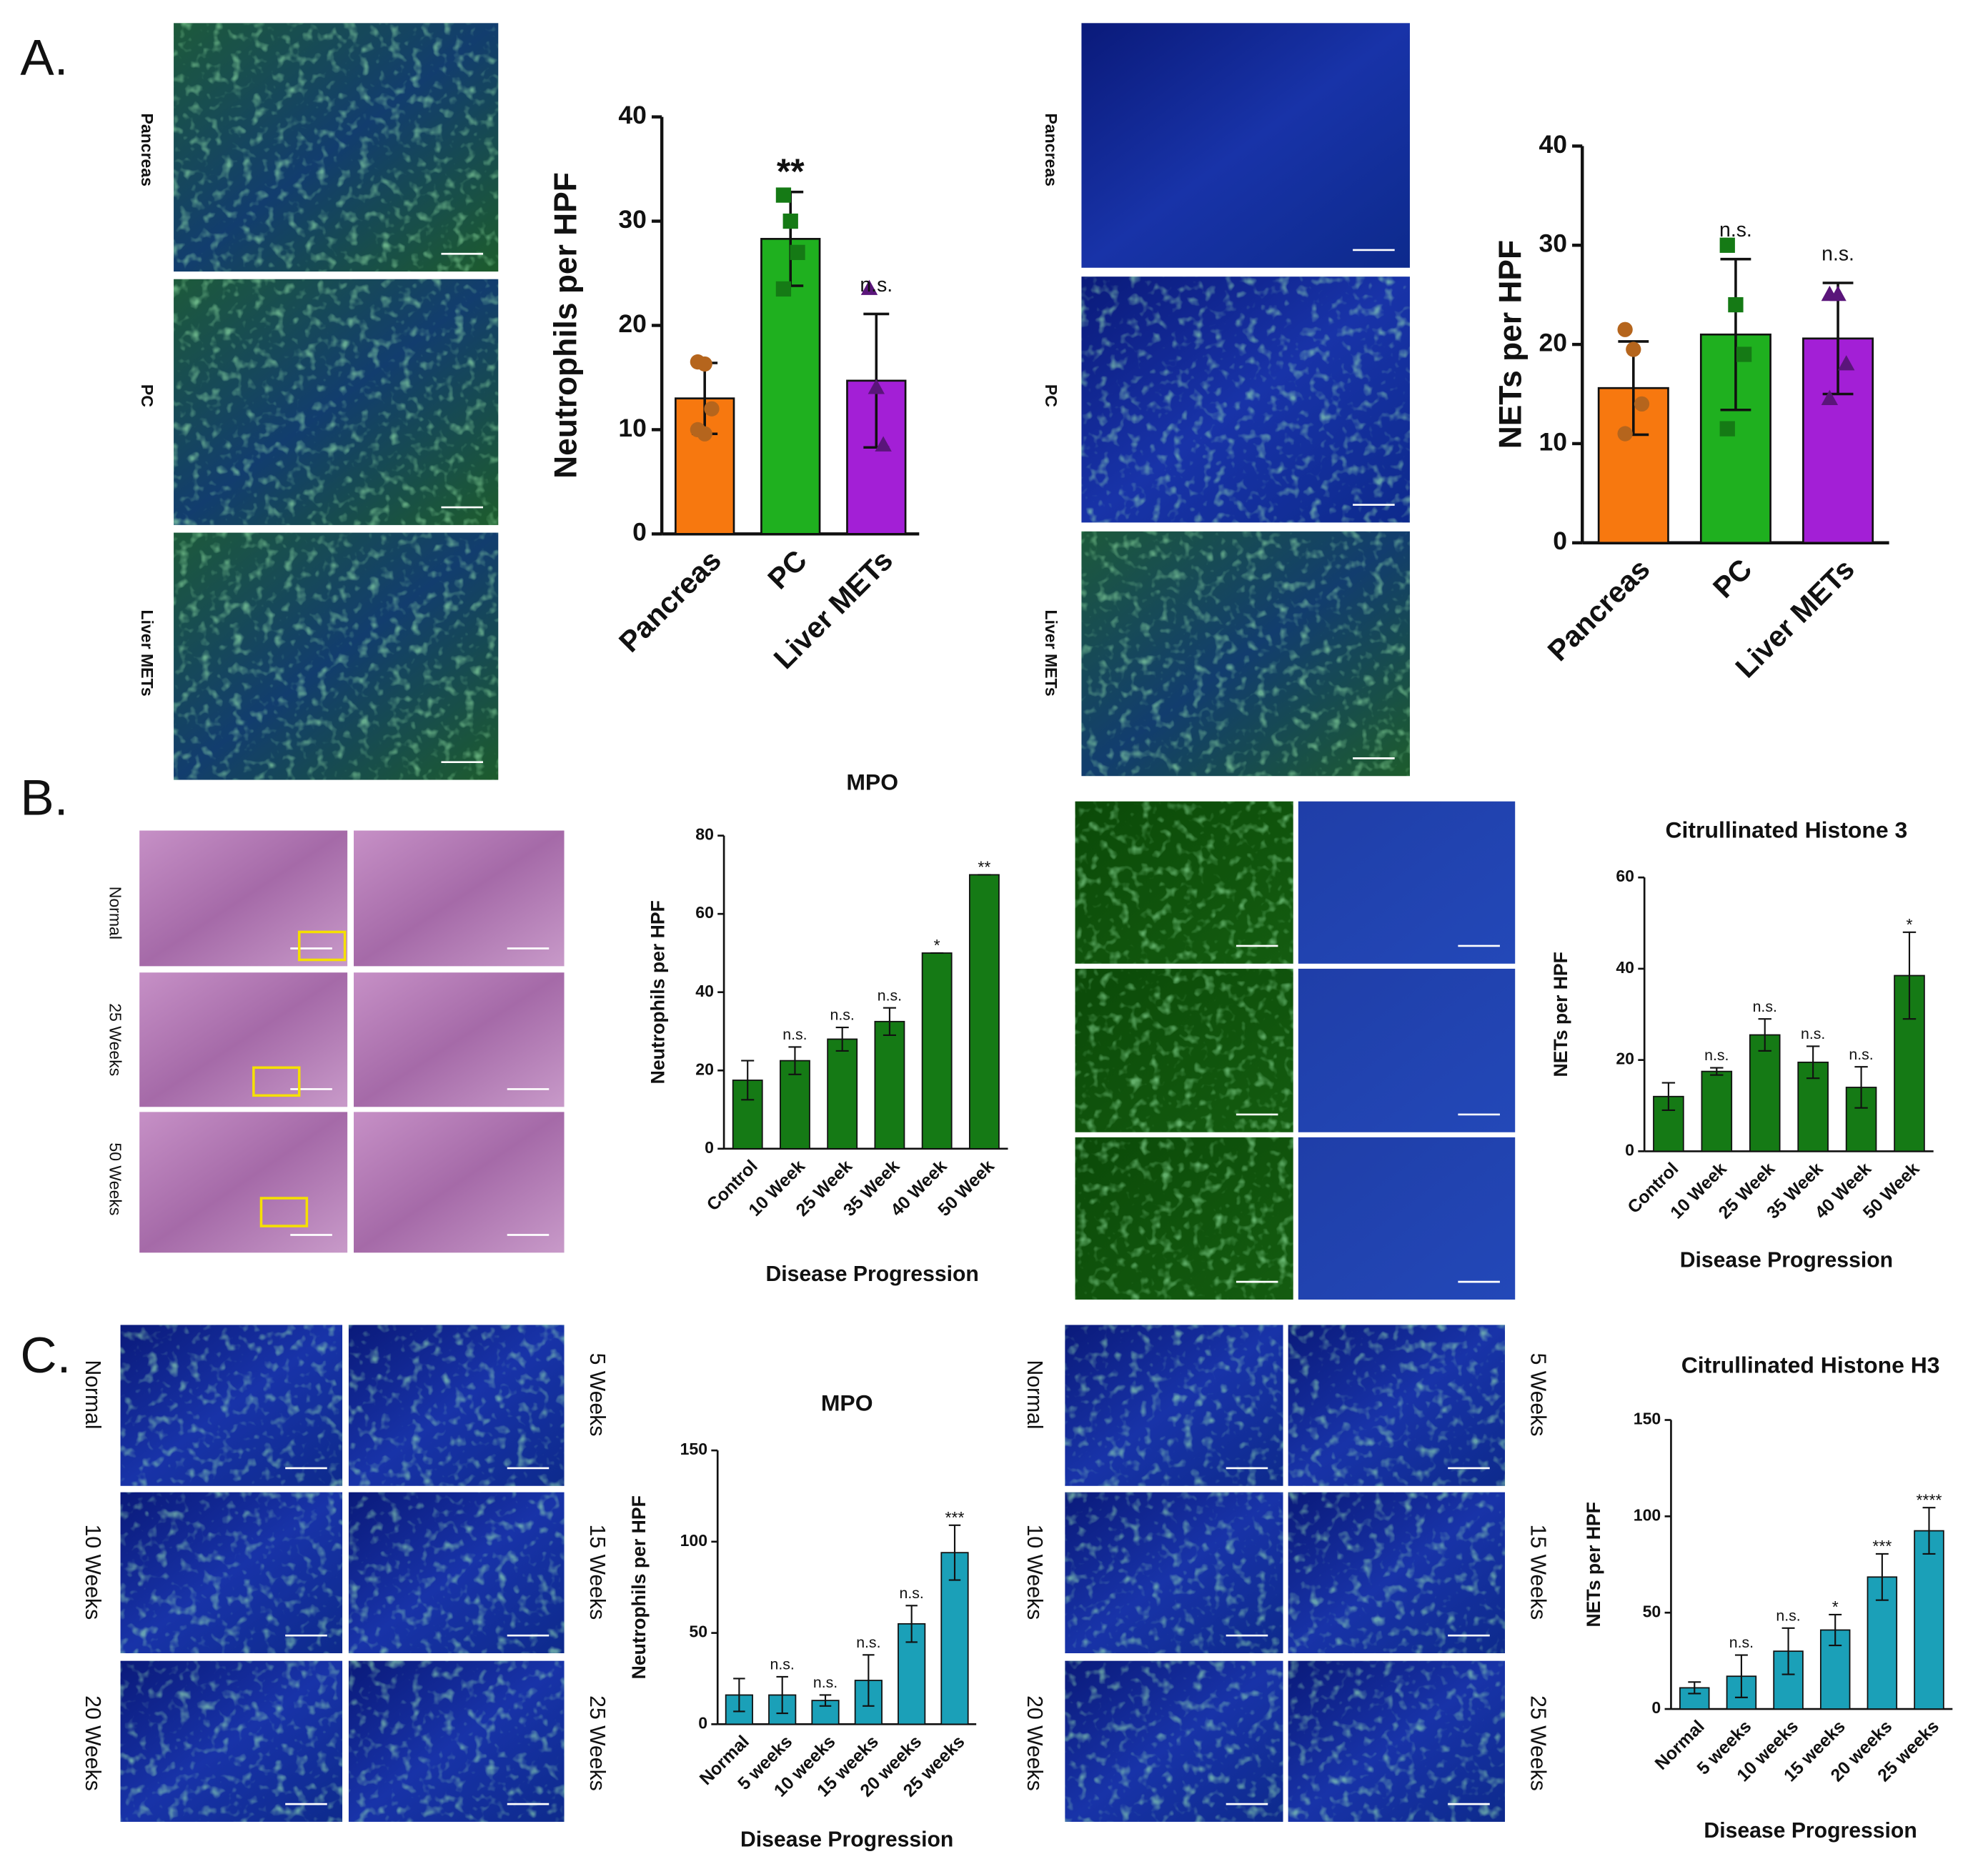 The width and height of the screenshot is (1988, 1869). I want to click on x-tick-label: Pancreas, so click(669, 601).